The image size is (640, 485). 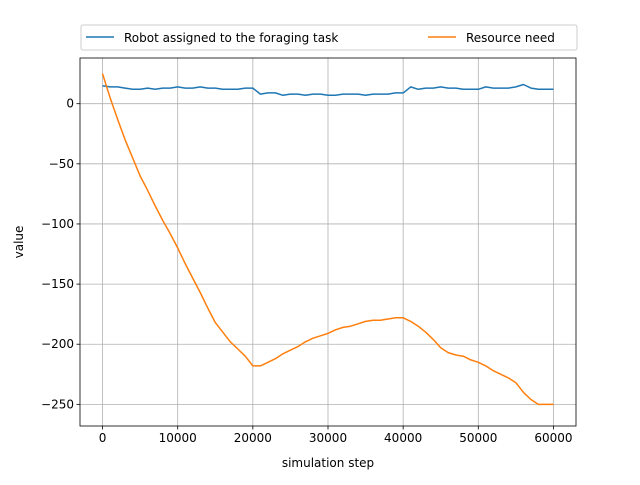 What do you see at coordinates (178, 438) in the screenshot?
I see `x-tick-label: 10000` at bounding box center [178, 438].